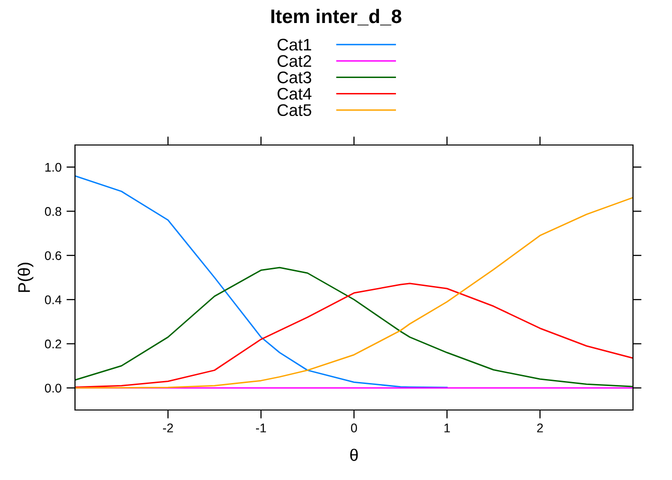 This screenshot has height=480, width=672. Describe the element at coordinates (354, 428) in the screenshot. I see `x-tick-label: 0` at that location.